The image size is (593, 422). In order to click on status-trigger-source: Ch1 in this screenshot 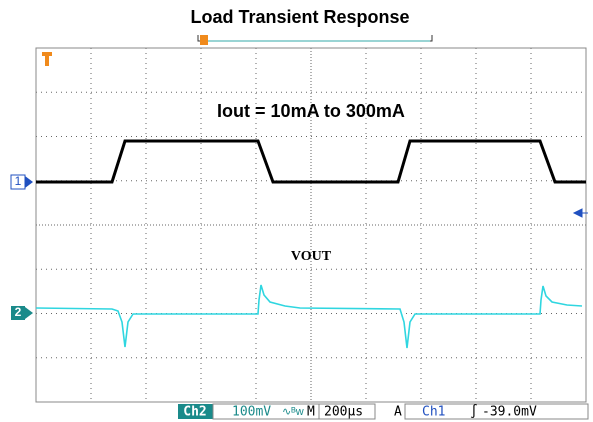, I will do `click(433, 412)`.